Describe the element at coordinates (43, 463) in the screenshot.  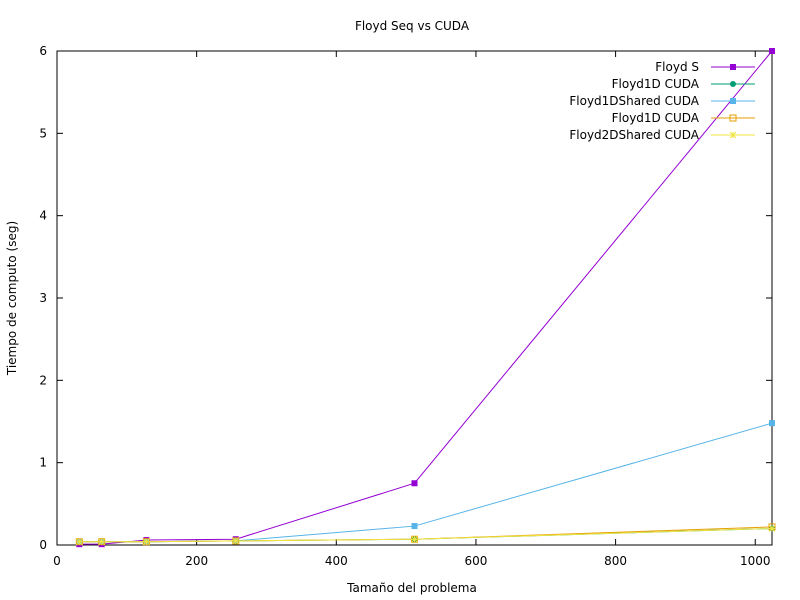
I see `y-tick-label: 1` at that location.